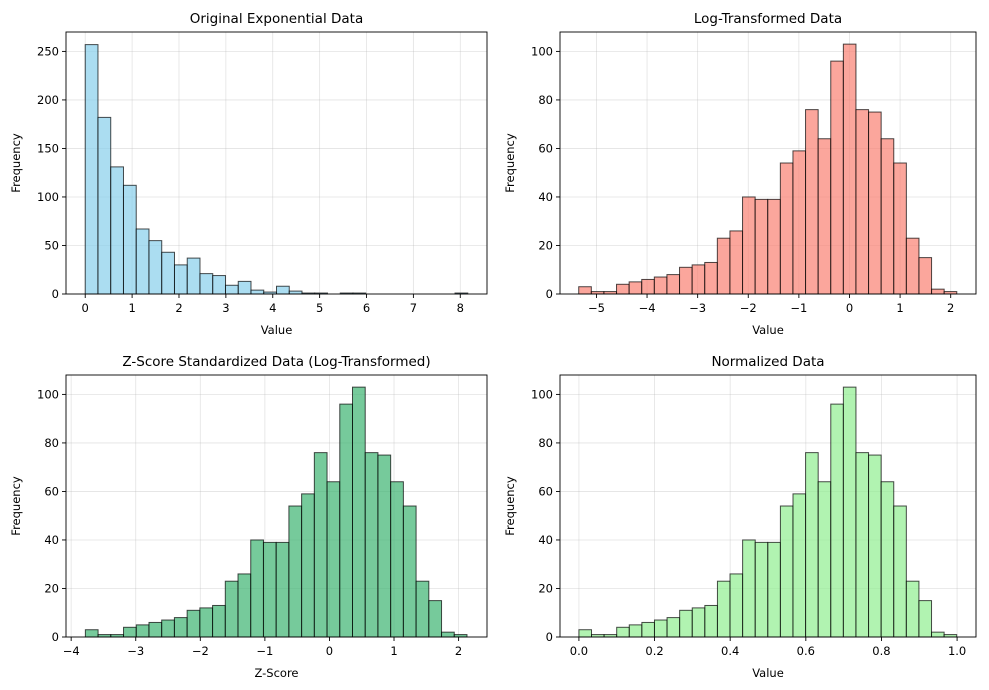 The width and height of the screenshot is (989, 690). Describe the element at coordinates (647, 308) in the screenshot. I see `x-tick-label: −4` at that location.